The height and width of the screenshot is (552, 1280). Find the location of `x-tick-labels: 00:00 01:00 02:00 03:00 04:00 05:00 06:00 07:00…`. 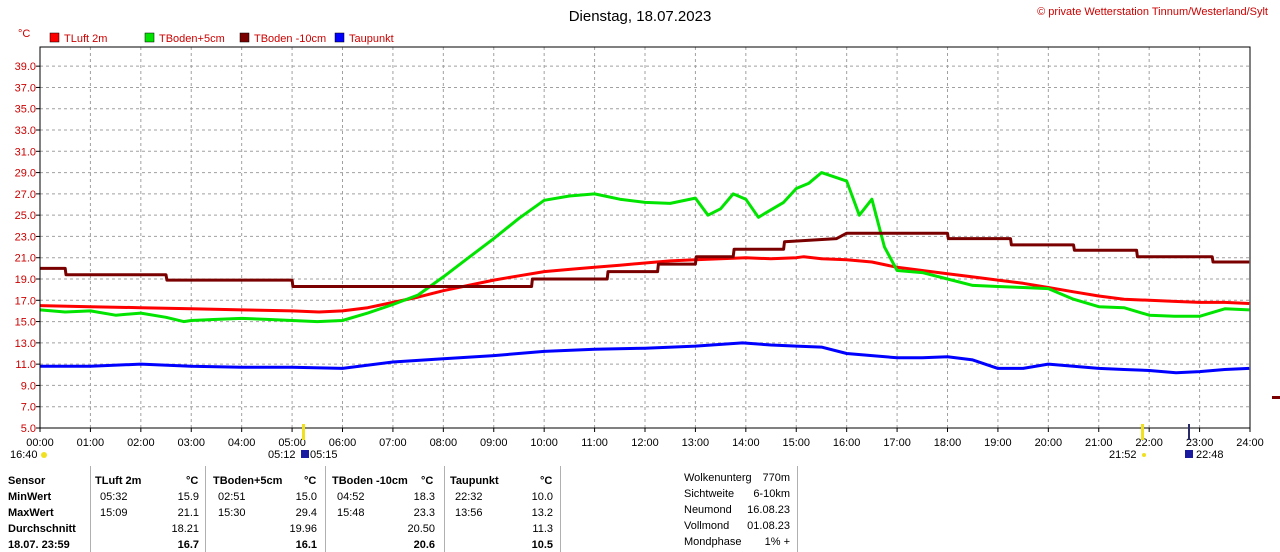

x-tick-labels: 00:00 01:00 02:00 03:00 04:00 05:00 06:00 07:00… is located at coordinates (645, 443).